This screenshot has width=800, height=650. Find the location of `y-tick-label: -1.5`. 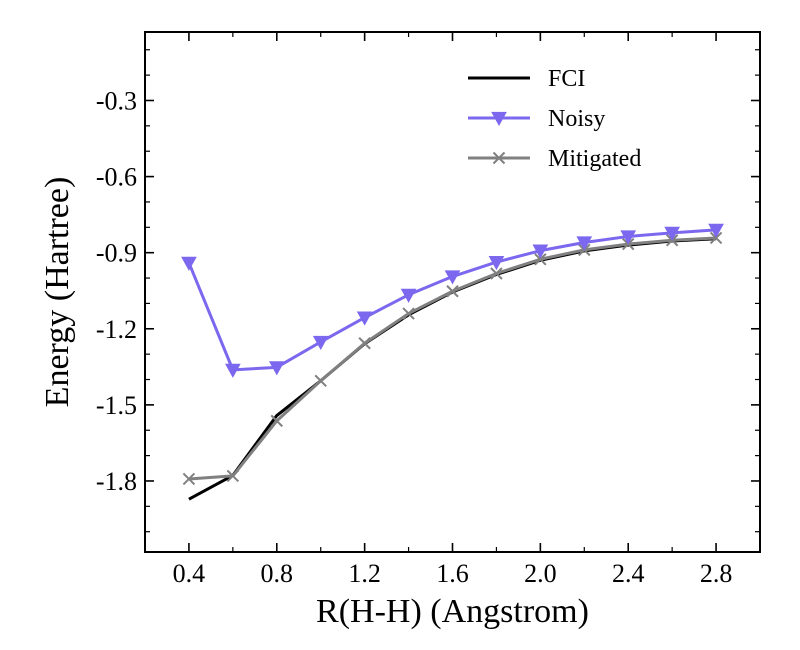

y-tick-label: -1.5 is located at coordinates (116, 405).